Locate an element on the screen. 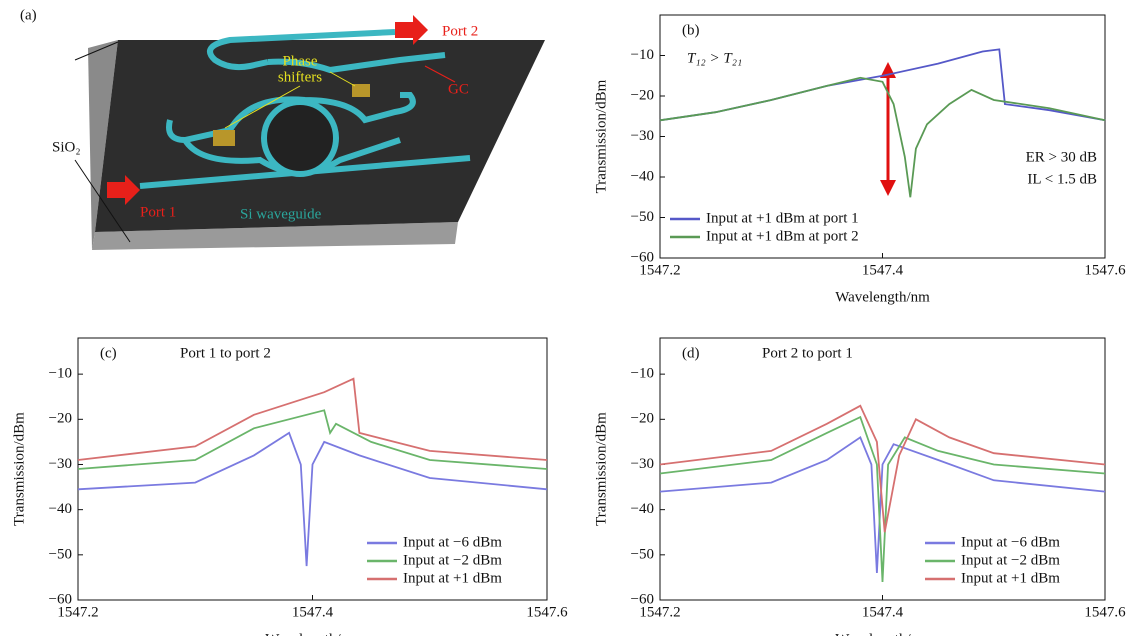 The image size is (1143, 636). ring is located at coordinates (300, 138).